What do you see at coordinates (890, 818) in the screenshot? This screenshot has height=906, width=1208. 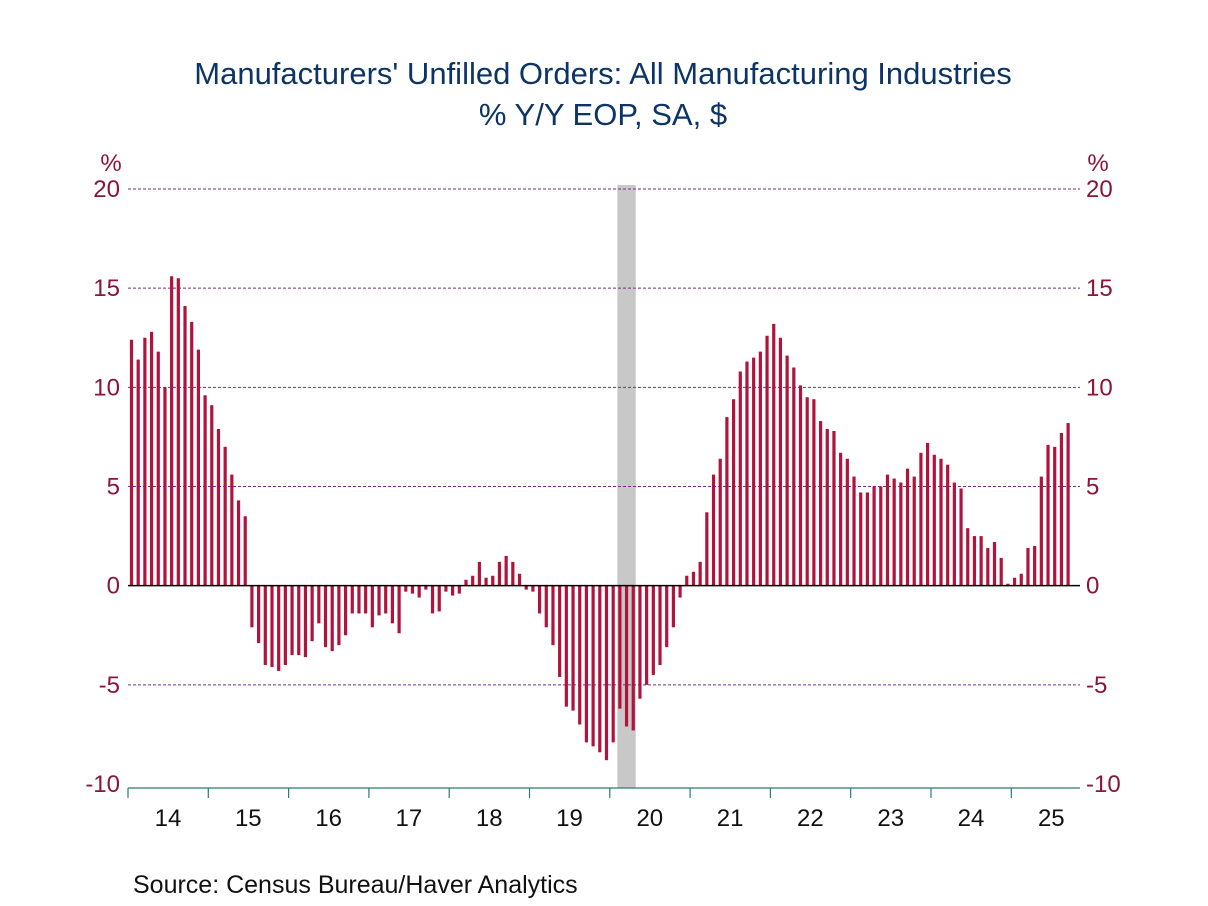 I see `x-tick-label: 23` at bounding box center [890, 818].